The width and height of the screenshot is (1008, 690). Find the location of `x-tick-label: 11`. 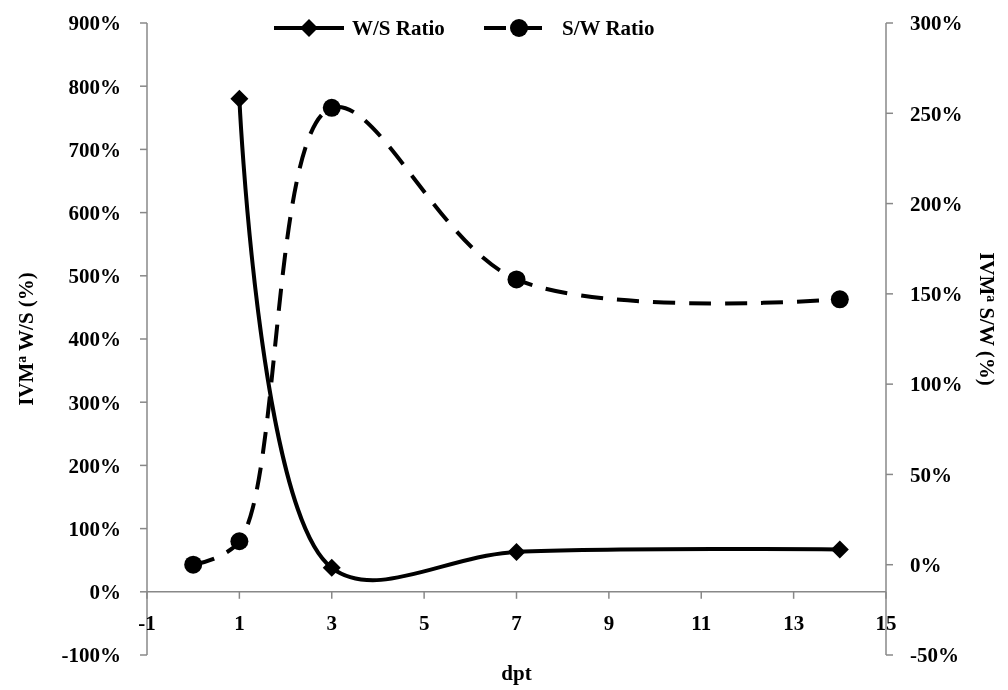

x-tick-label: 11 is located at coordinates (701, 622).